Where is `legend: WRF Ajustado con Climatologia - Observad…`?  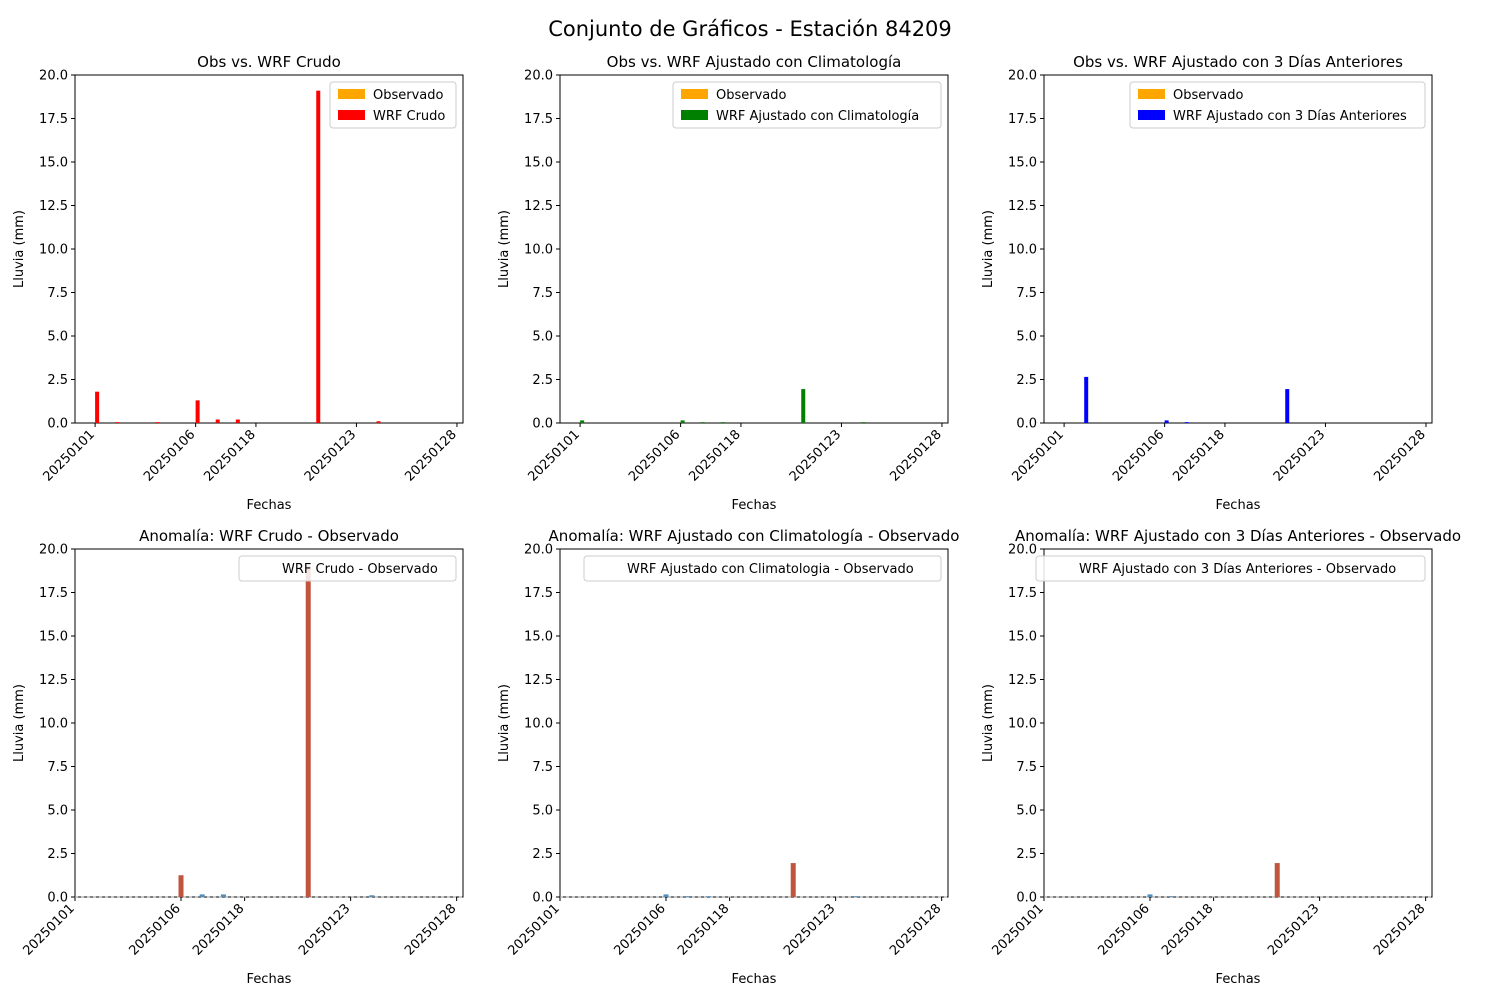 legend: WRF Ajustado con Climatologia - Observad… is located at coordinates (762, 568).